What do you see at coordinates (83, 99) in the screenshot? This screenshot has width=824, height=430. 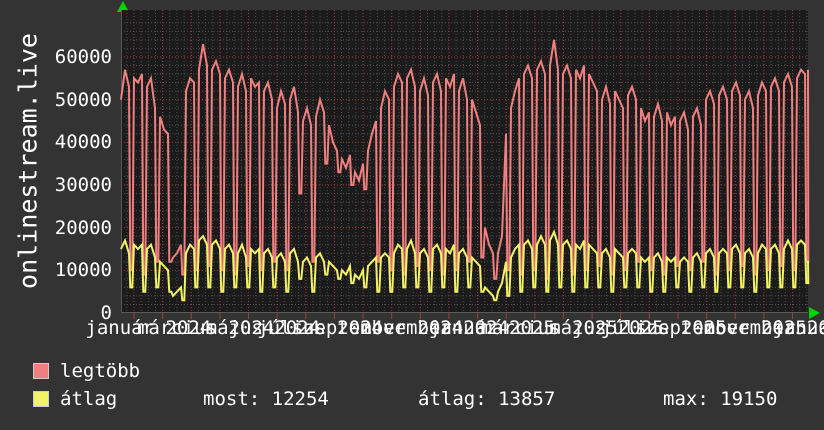 I see `y-tick-label: 50000` at bounding box center [83, 99].